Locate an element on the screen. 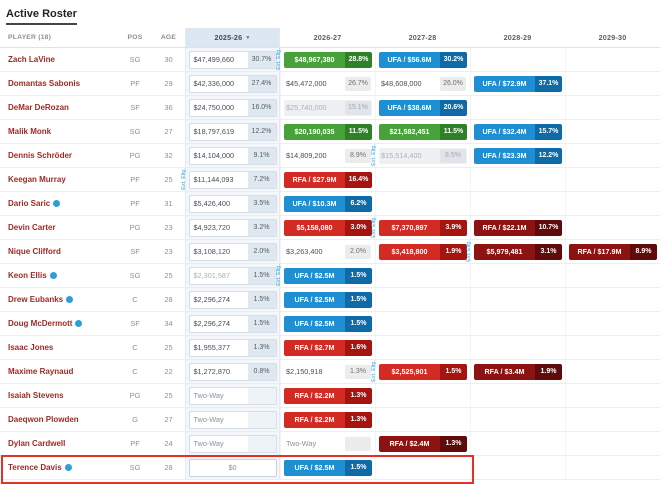 This screenshot has width=660, height=490. player-name-link: Nique Clifford is located at coordinates (34, 251).